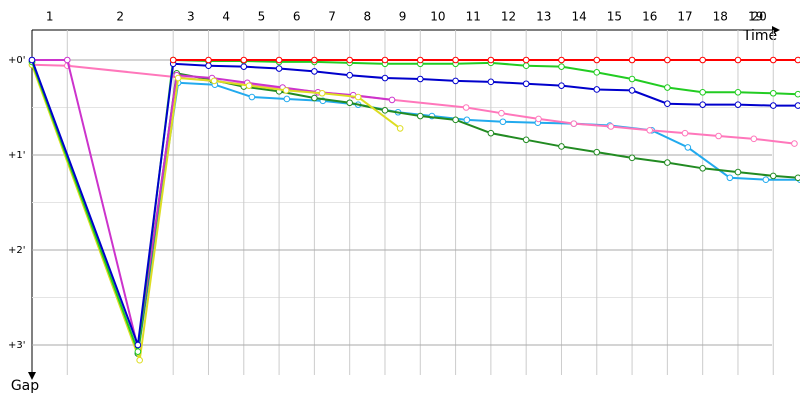  What do you see at coordinates (649, 17) in the screenshot?
I see `x-tick-label: 16` at bounding box center [649, 17].